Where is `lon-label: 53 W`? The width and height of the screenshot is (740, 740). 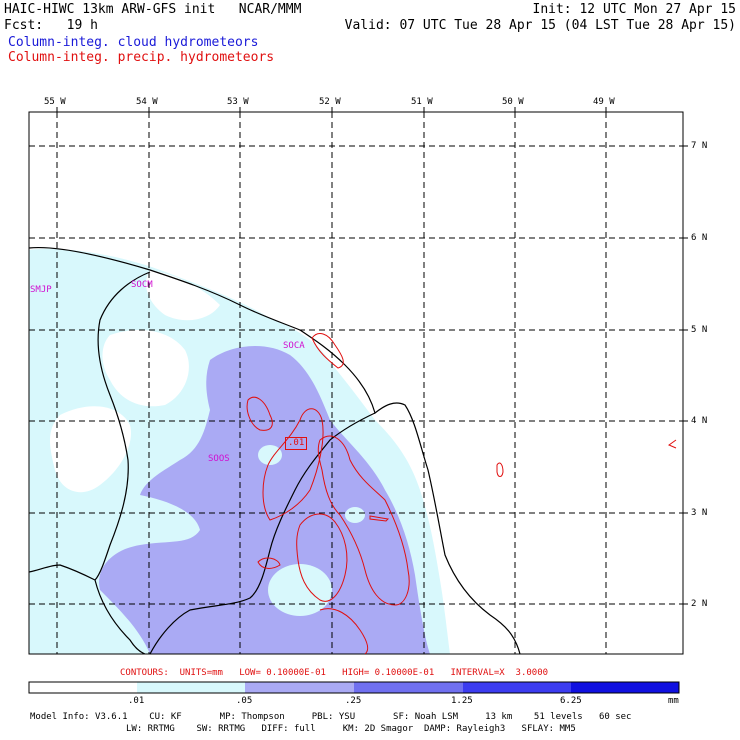 lon-label: 53 W is located at coordinates (238, 102).